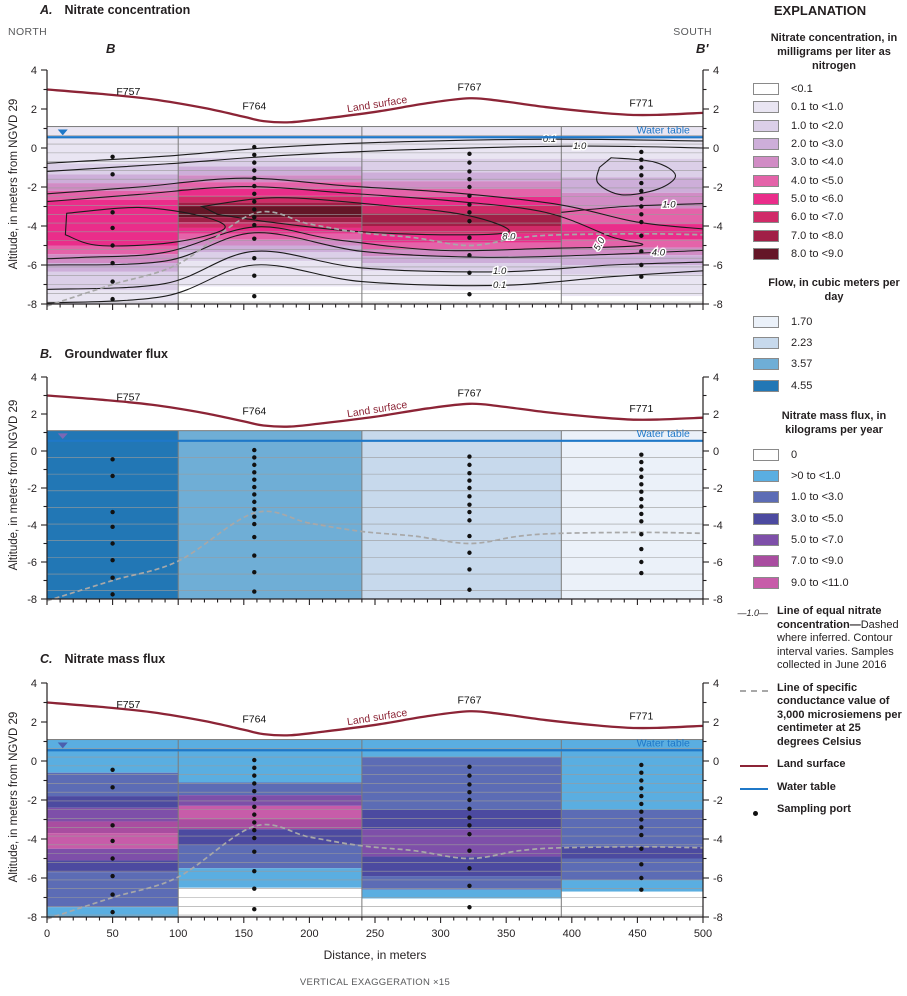  Describe the element at coordinates (754, 768) in the screenshot. I see `land-surface-symbol` at that location.